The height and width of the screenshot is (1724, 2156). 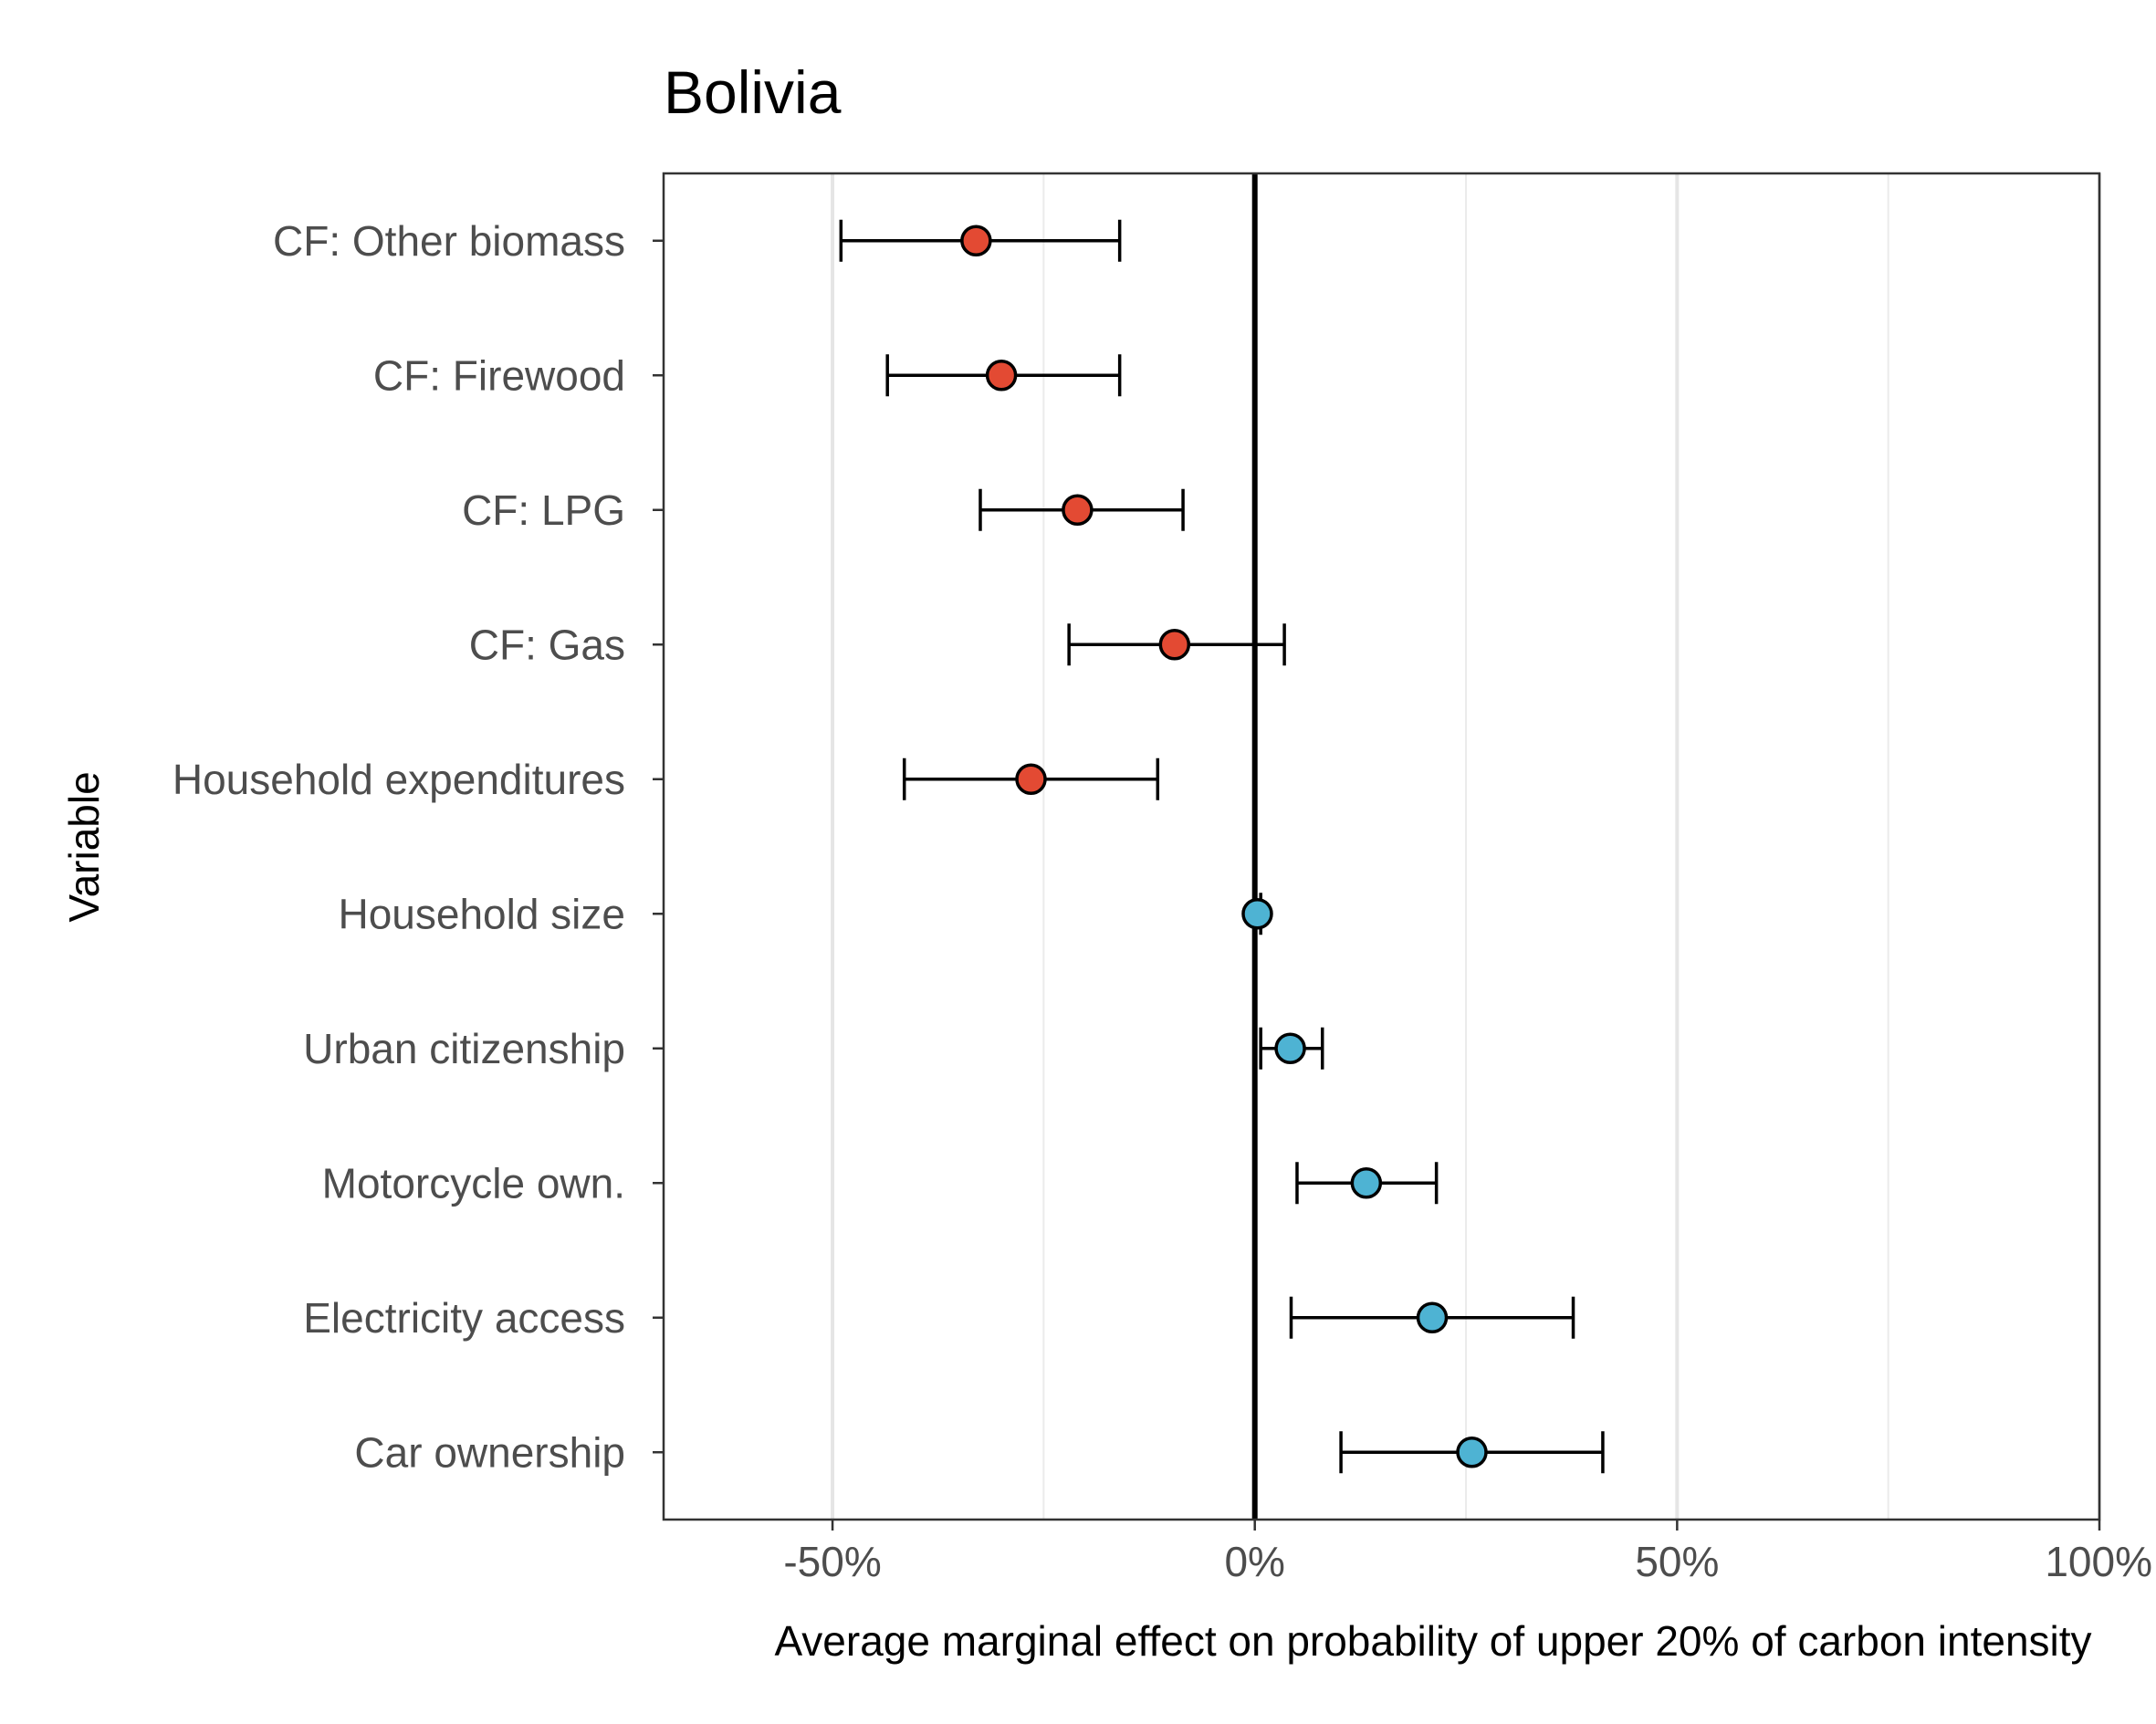 I want to click on y-tick-label: Urban citizenship, so click(x=464, y=1048).